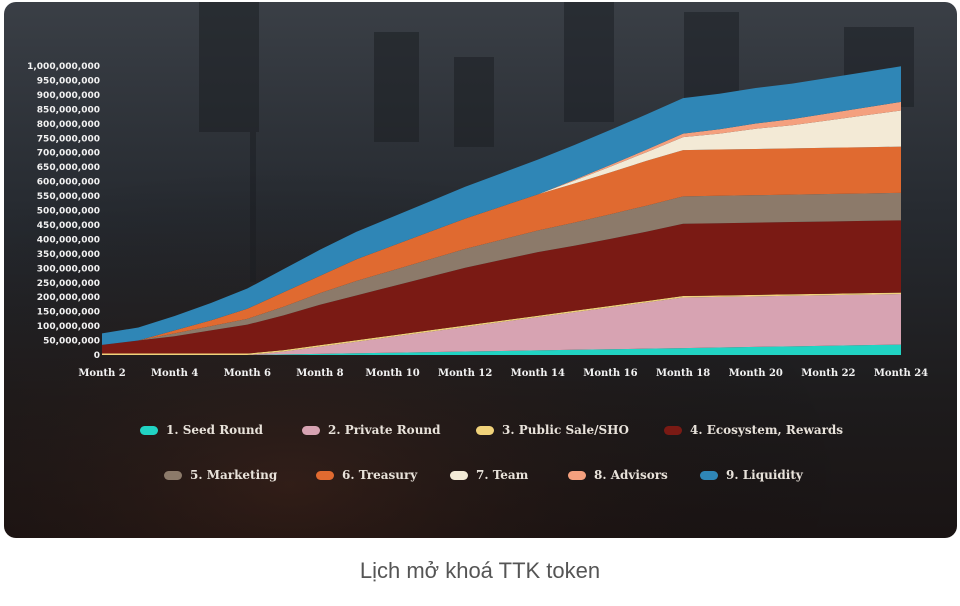  I want to click on y-tick-label: 950,000,000, so click(68, 81).